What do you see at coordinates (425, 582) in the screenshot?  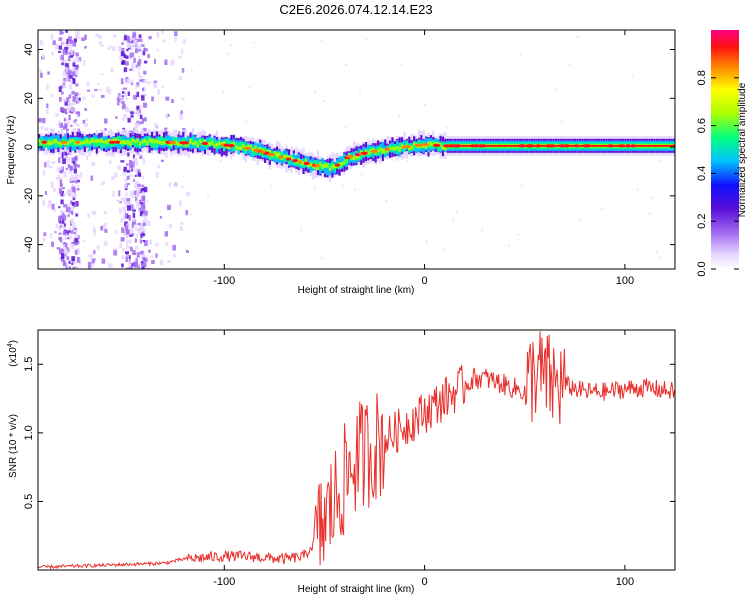 I see `x-tick-label: 0` at bounding box center [425, 582].